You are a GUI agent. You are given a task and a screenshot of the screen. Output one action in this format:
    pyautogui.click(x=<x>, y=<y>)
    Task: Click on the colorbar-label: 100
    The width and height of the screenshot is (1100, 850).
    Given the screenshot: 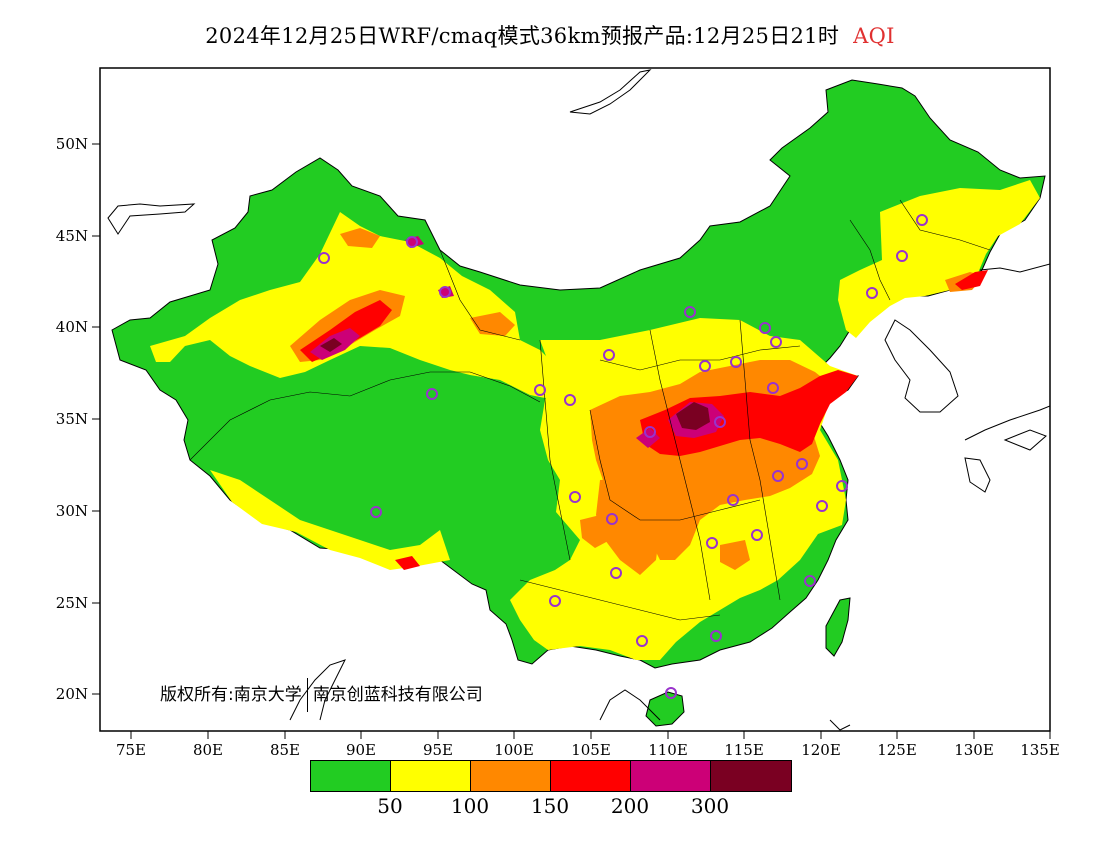 What is the action you would take?
    pyautogui.click(x=470, y=806)
    